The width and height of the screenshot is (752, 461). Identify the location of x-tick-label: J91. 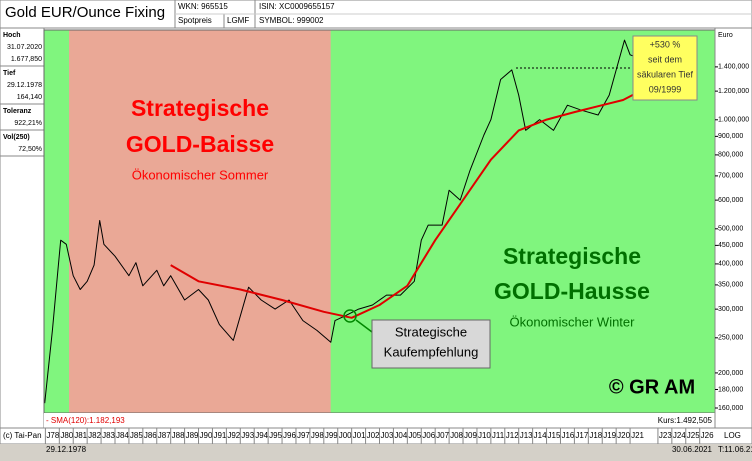
(219, 435).